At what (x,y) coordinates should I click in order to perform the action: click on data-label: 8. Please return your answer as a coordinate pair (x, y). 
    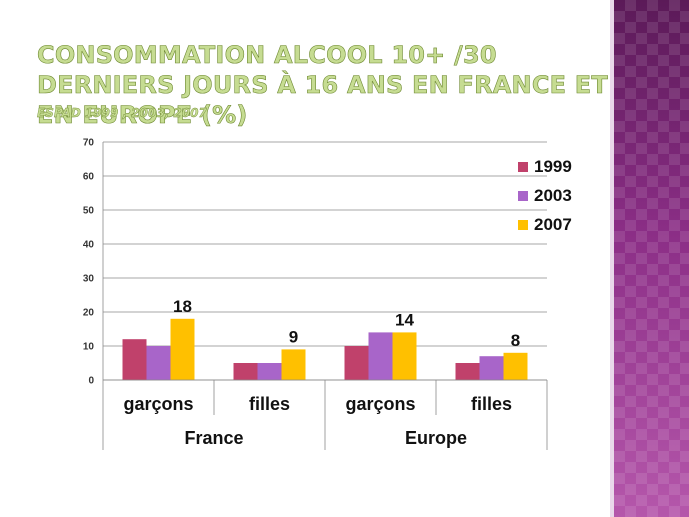
    Looking at the image, I should click on (515, 340).